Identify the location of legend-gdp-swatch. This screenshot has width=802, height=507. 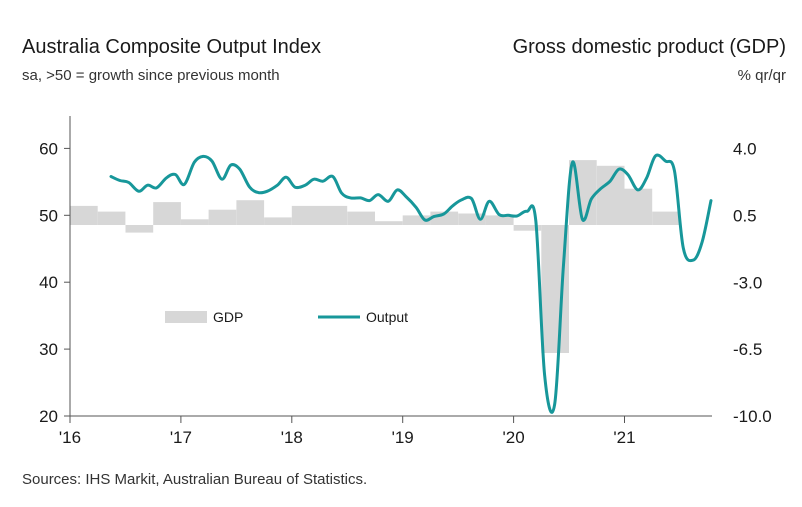
(186, 317).